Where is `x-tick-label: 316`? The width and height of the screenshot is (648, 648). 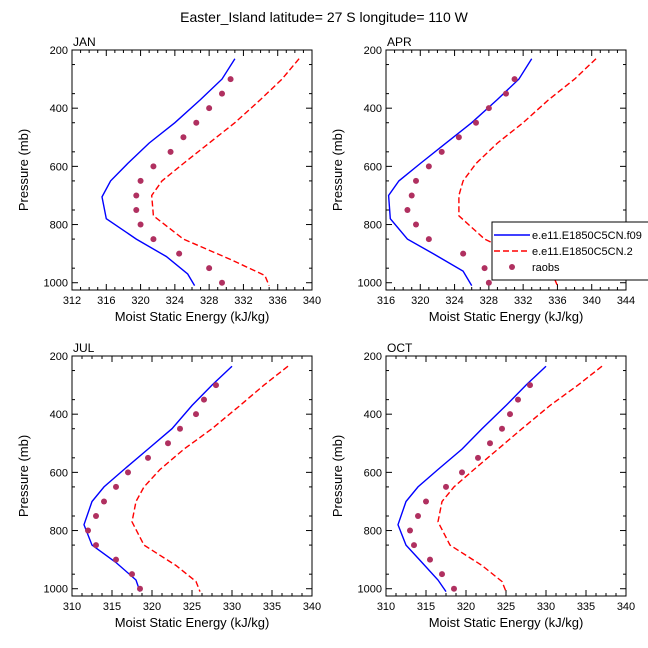 x-tick-label: 316 is located at coordinates (386, 301).